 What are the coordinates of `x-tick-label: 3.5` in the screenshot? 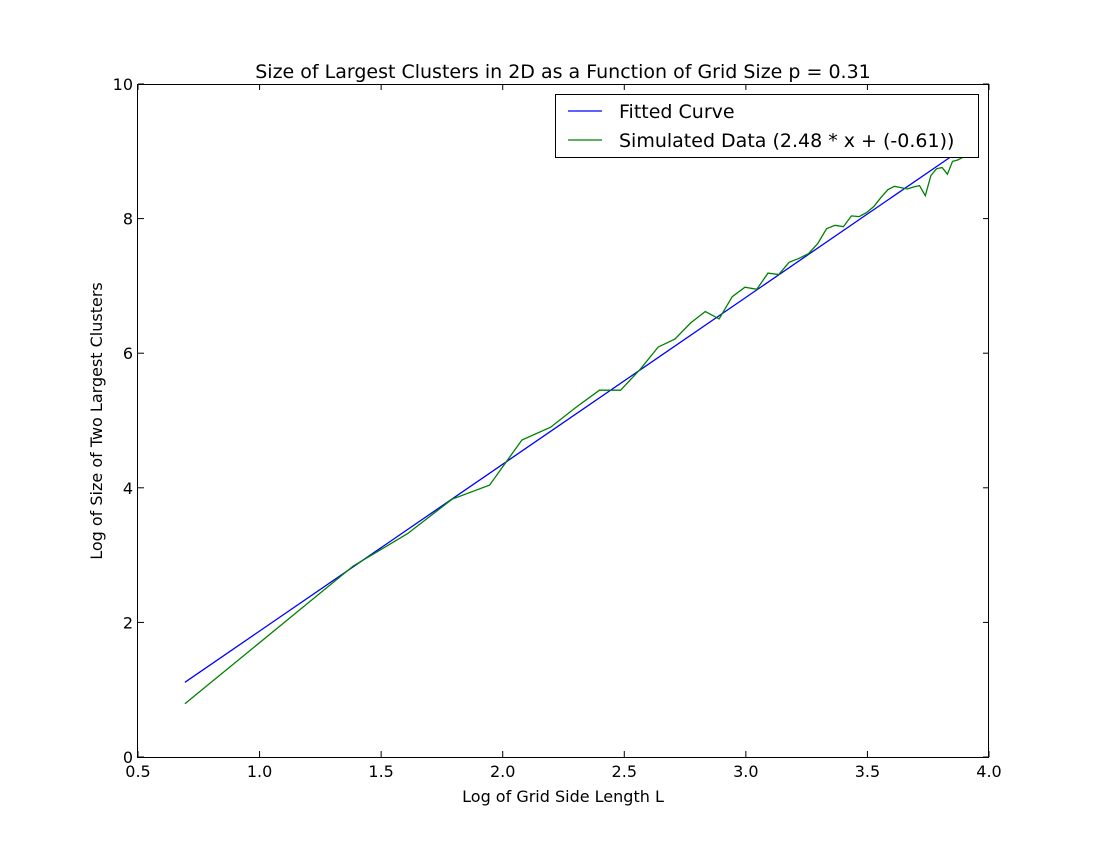 It's located at (867, 771).